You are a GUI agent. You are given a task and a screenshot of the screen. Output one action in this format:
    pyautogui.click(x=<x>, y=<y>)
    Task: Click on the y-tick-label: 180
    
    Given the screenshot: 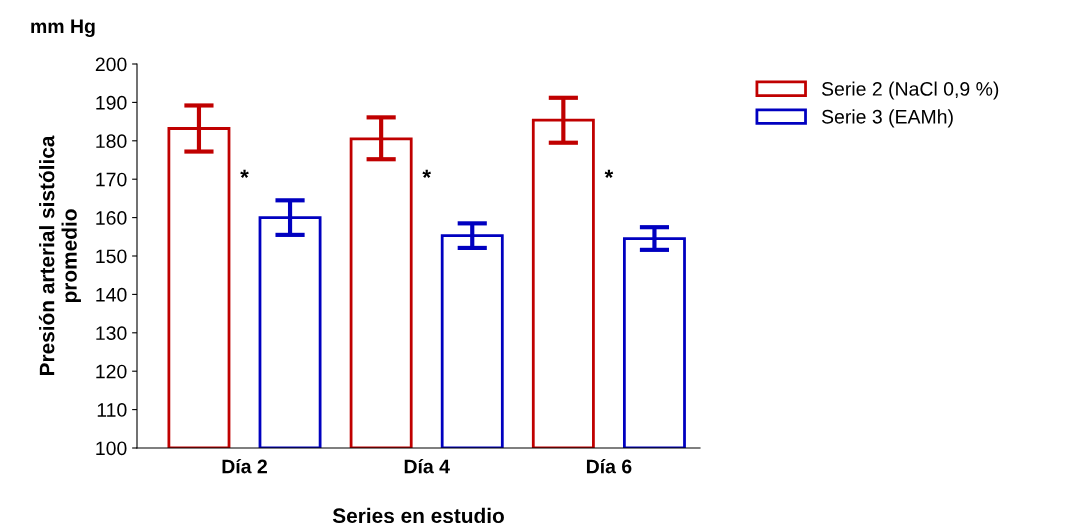 What is the action you would take?
    pyautogui.click(x=111, y=141)
    